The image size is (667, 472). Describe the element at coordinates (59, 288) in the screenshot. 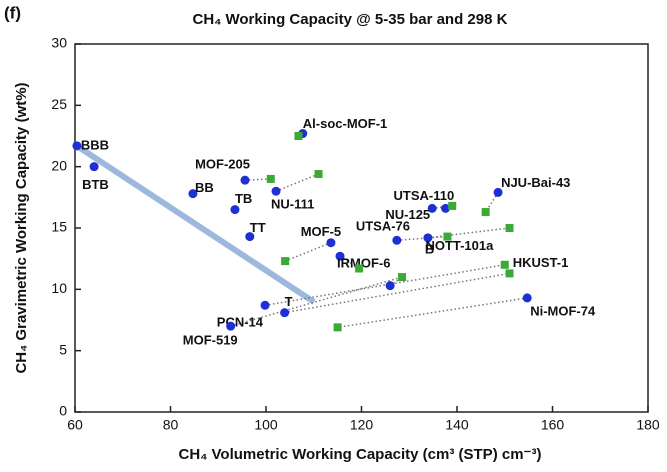

I see `y-tick-label: 10` at that location.